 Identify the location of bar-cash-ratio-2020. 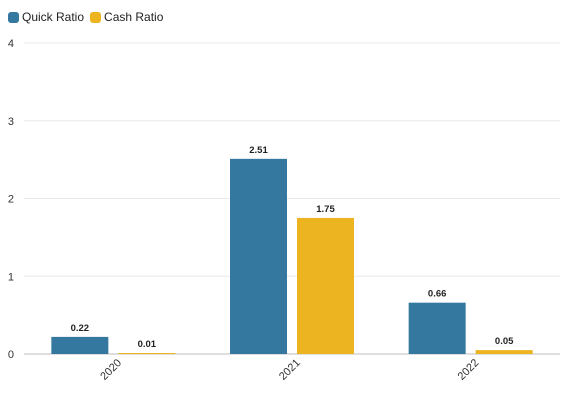
(147, 353).